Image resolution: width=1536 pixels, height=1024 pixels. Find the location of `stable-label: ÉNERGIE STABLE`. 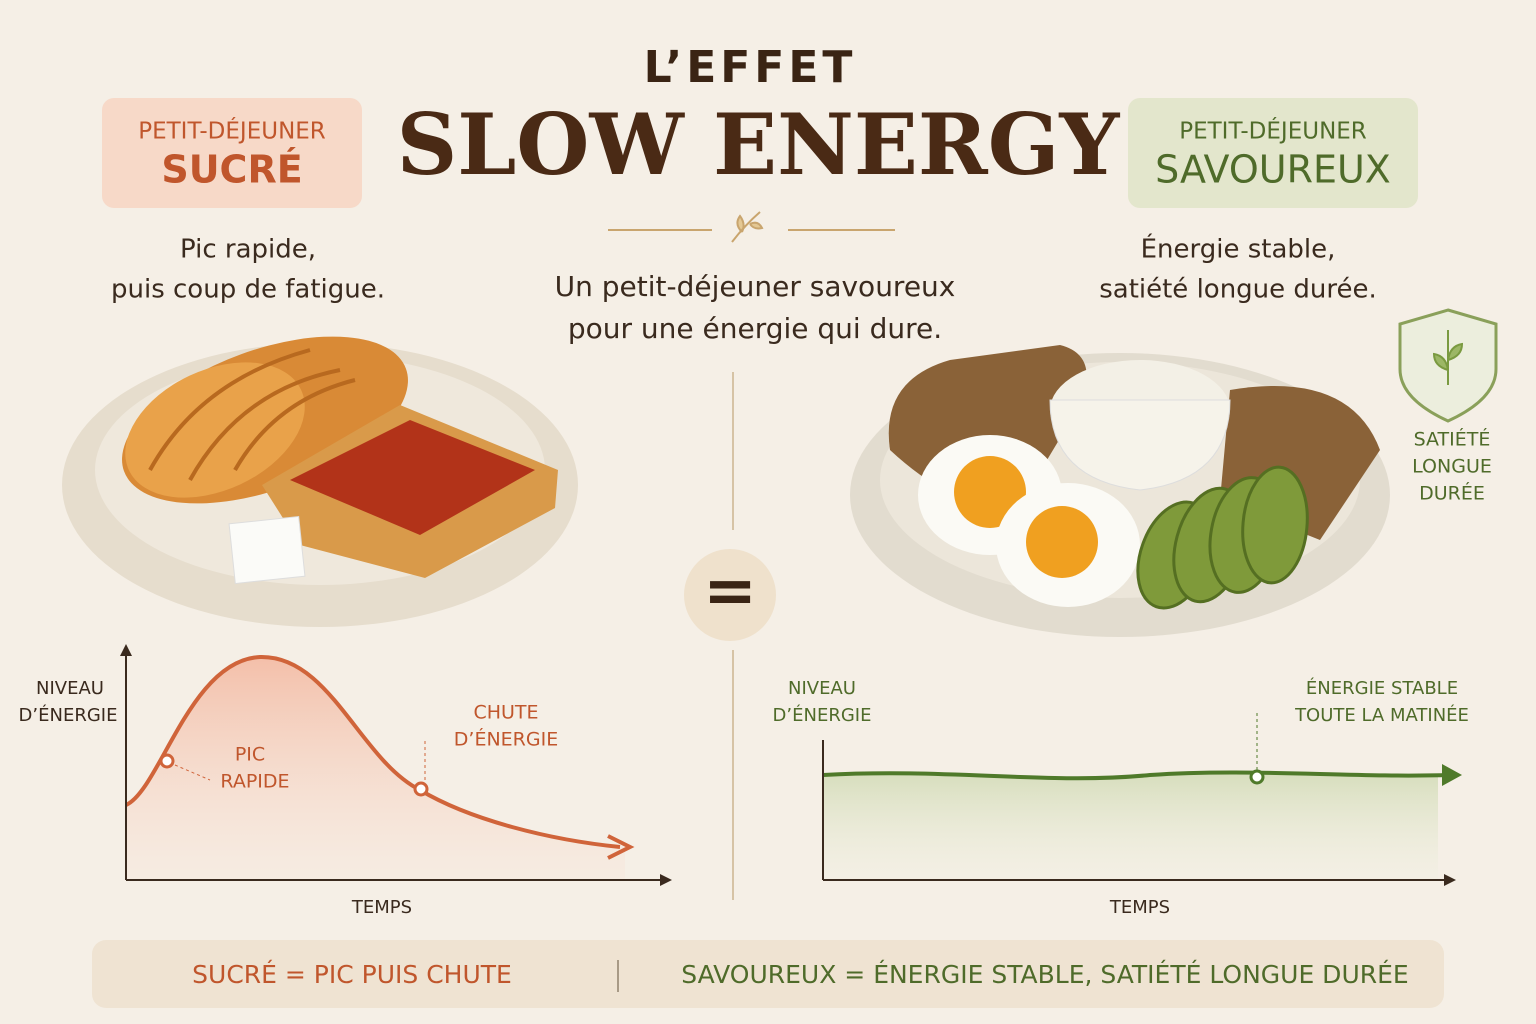

stable-label: ÉNERGIE STABLE is located at coordinates (1382, 688).